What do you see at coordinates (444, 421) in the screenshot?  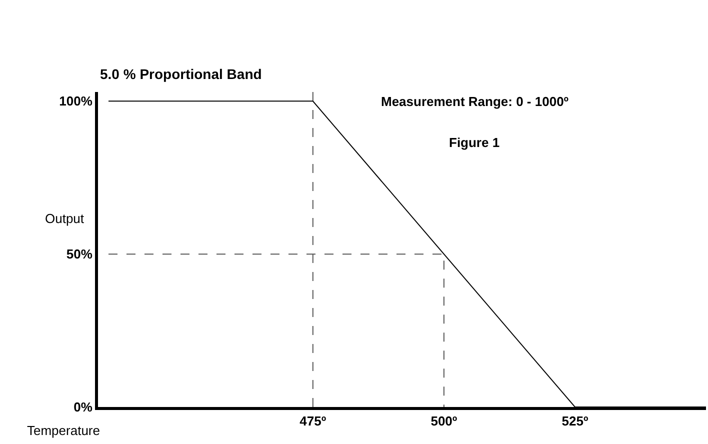 I see `x-tick-label: 500º` at bounding box center [444, 421].